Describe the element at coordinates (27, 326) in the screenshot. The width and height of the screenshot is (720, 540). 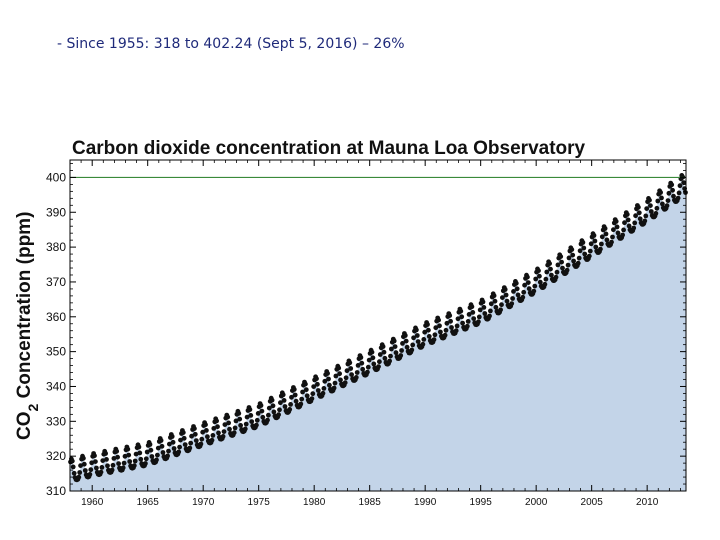
I see `y-axis-label: CO2 Concentration (ppm)` at that location.